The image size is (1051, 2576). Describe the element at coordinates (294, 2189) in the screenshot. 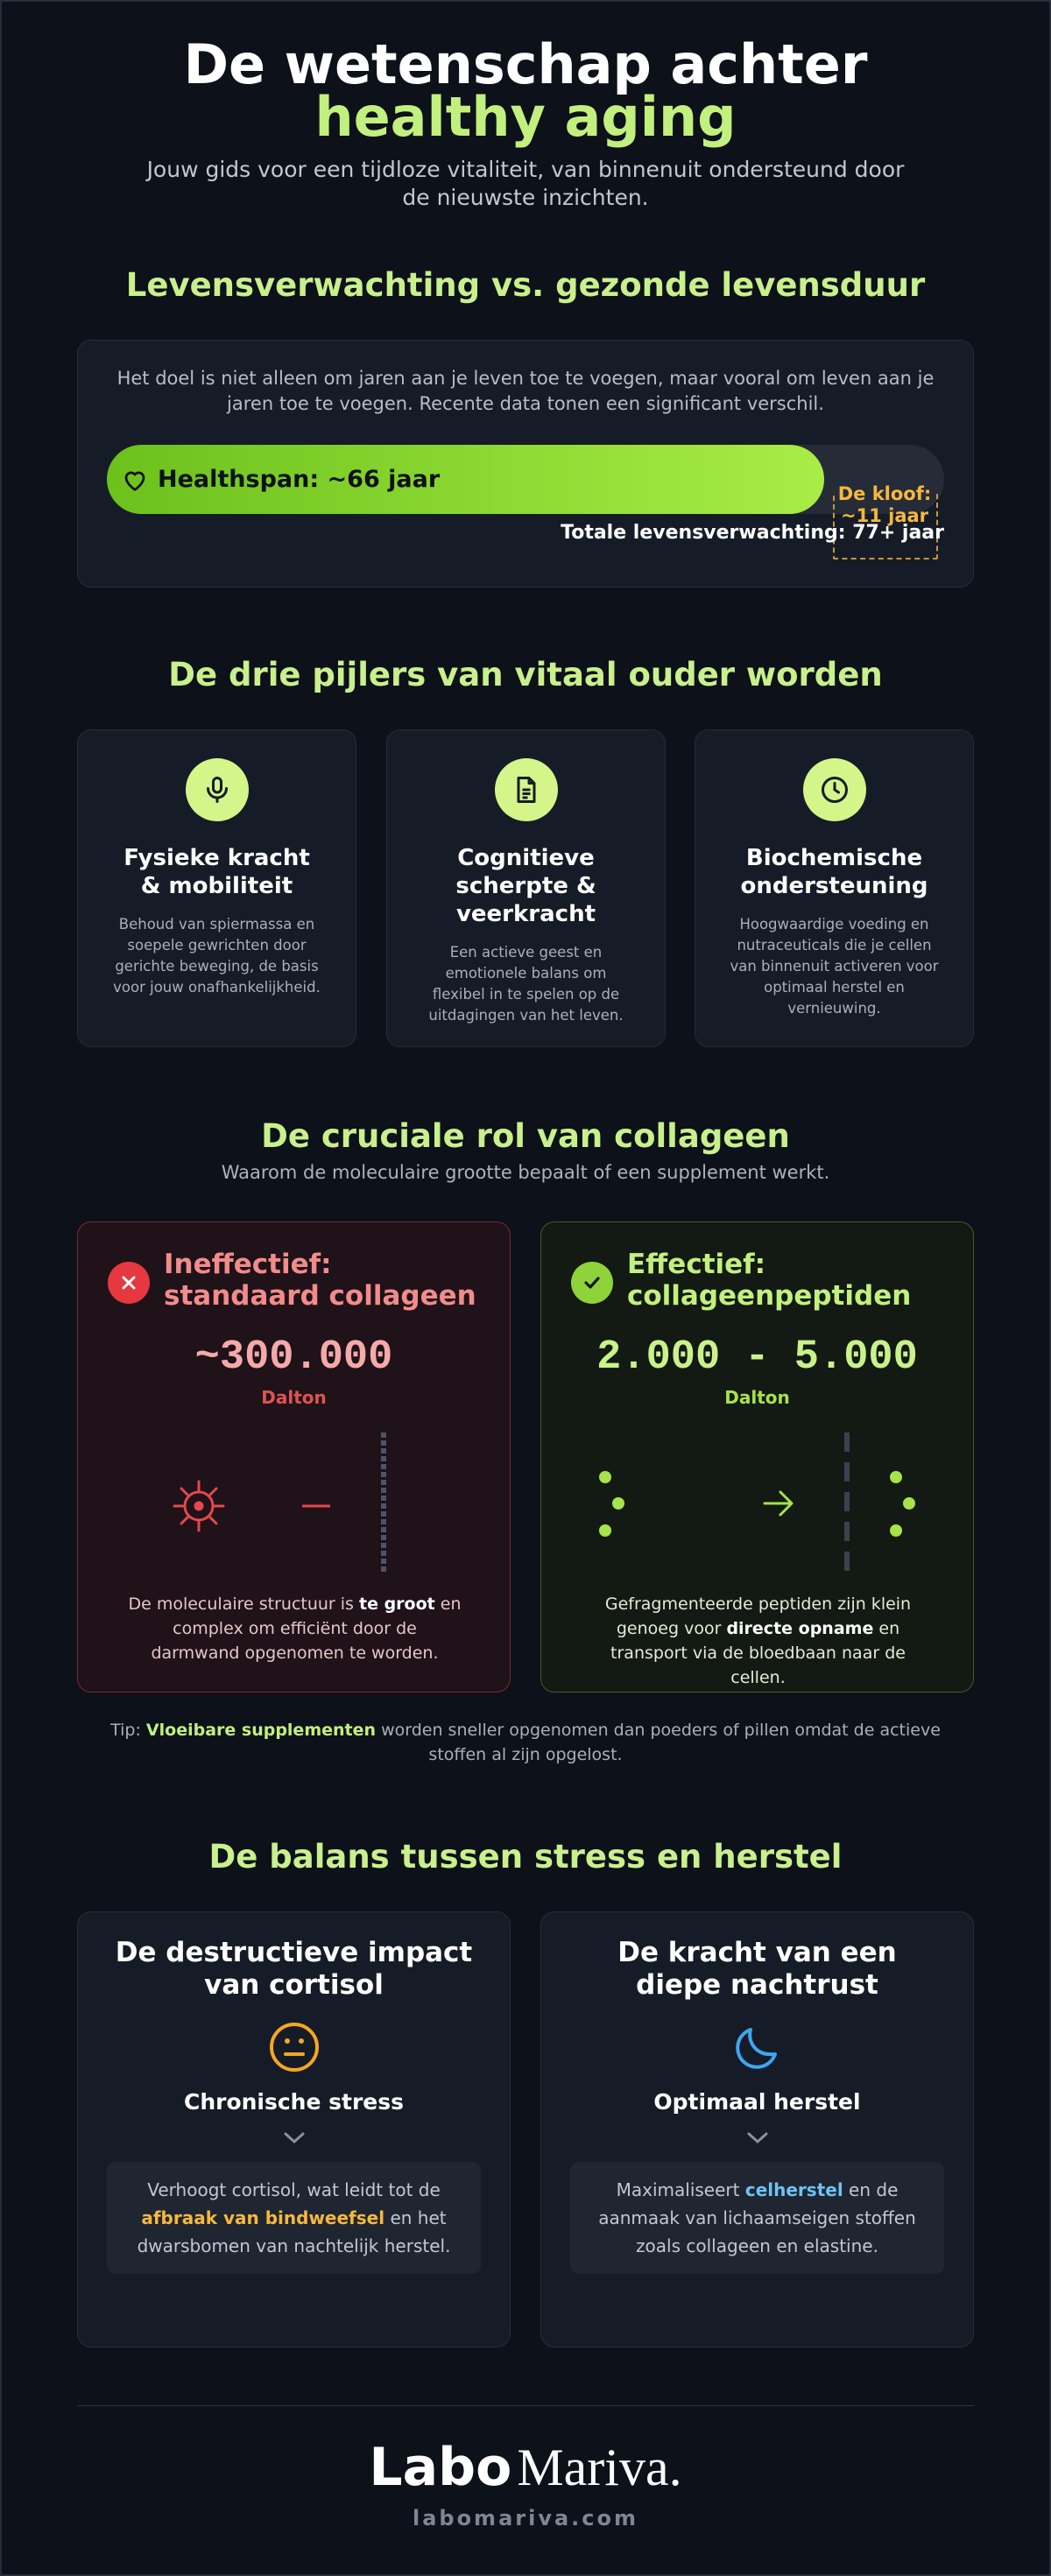

I see `text: Verhoogt cortisol, wat leidt tot de` at that location.